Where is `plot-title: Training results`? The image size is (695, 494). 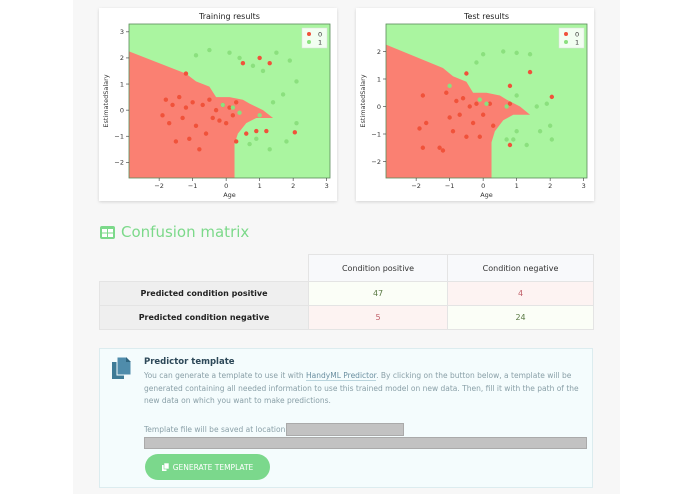
plot-title: Training results is located at coordinates (229, 16).